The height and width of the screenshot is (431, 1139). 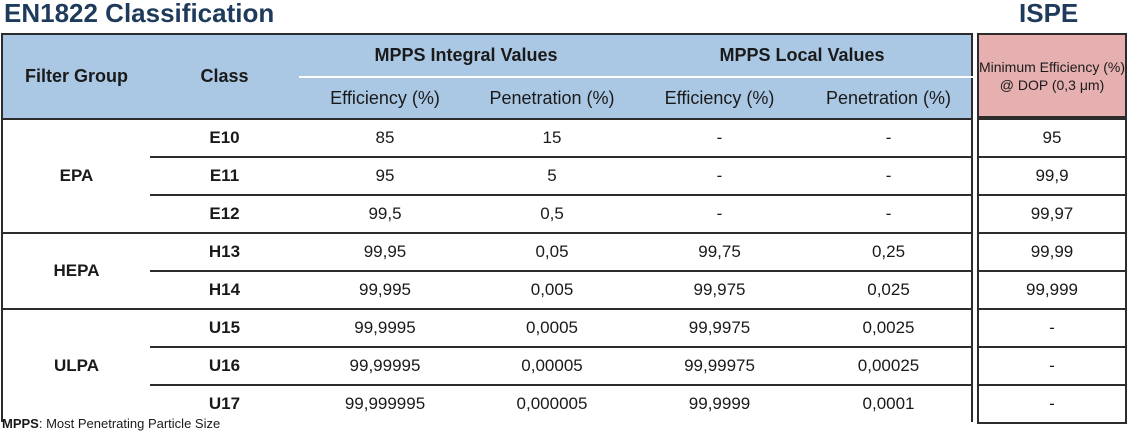 I want to click on table-row: 99,9, so click(x=1052, y=175).